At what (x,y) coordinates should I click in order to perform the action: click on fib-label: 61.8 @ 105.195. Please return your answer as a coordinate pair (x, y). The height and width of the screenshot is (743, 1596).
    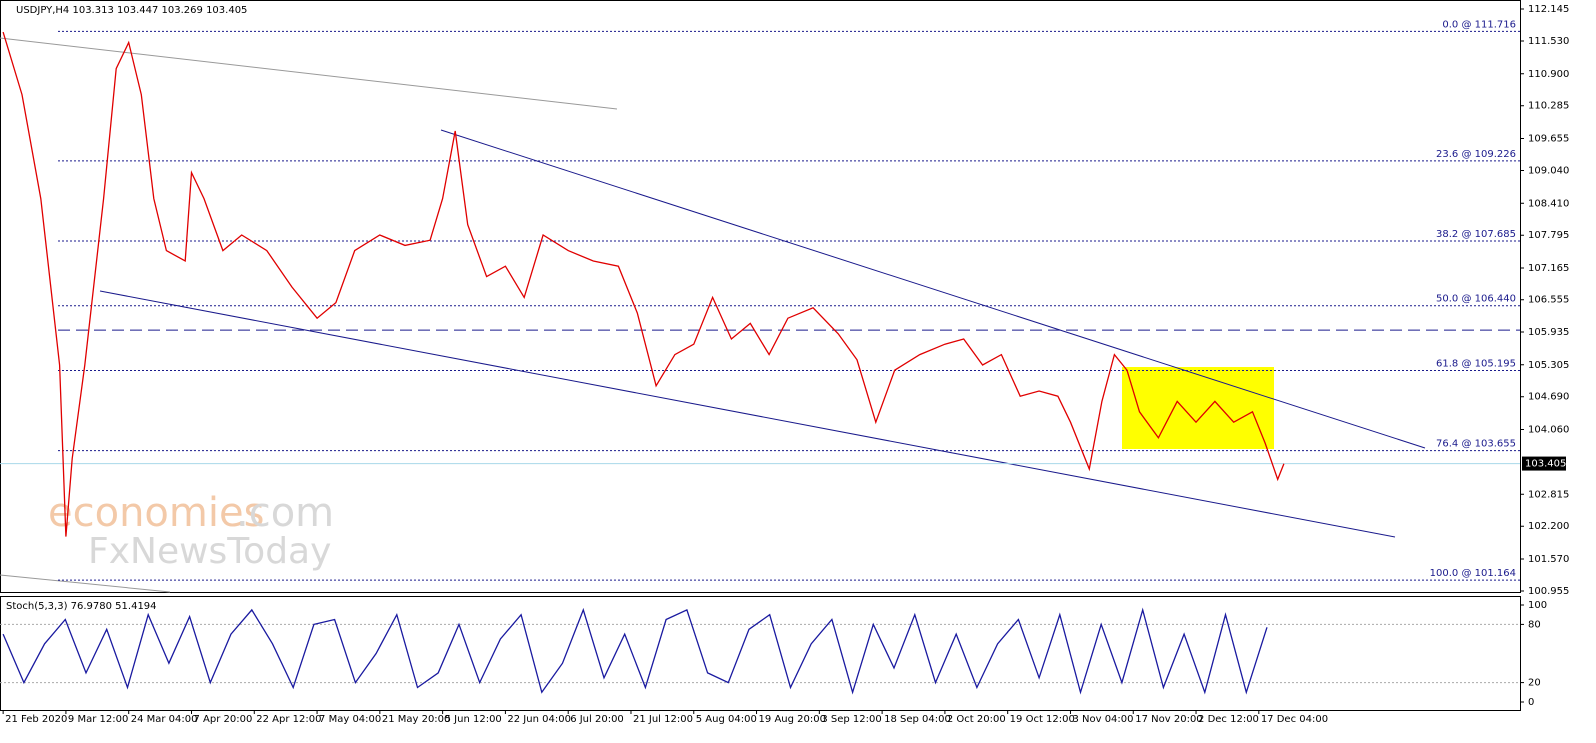
    Looking at the image, I should click on (1476, 363).